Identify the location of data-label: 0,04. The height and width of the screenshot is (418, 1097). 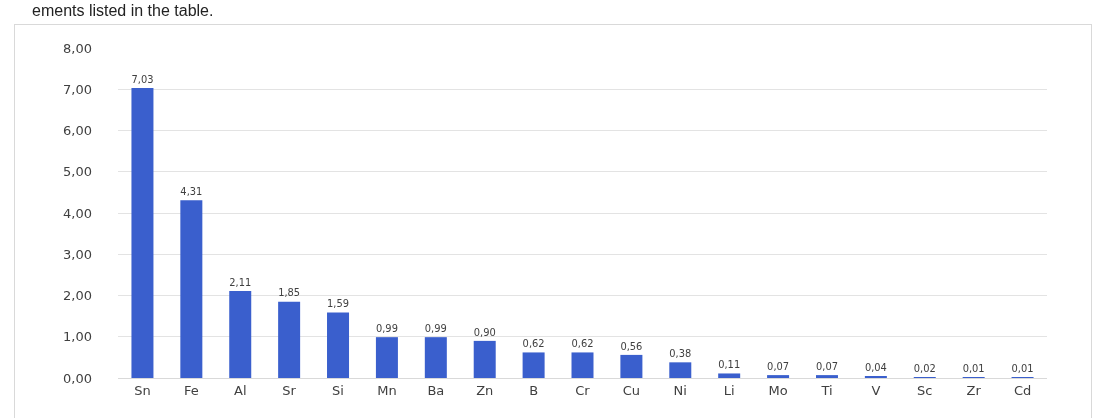
(875, 367).